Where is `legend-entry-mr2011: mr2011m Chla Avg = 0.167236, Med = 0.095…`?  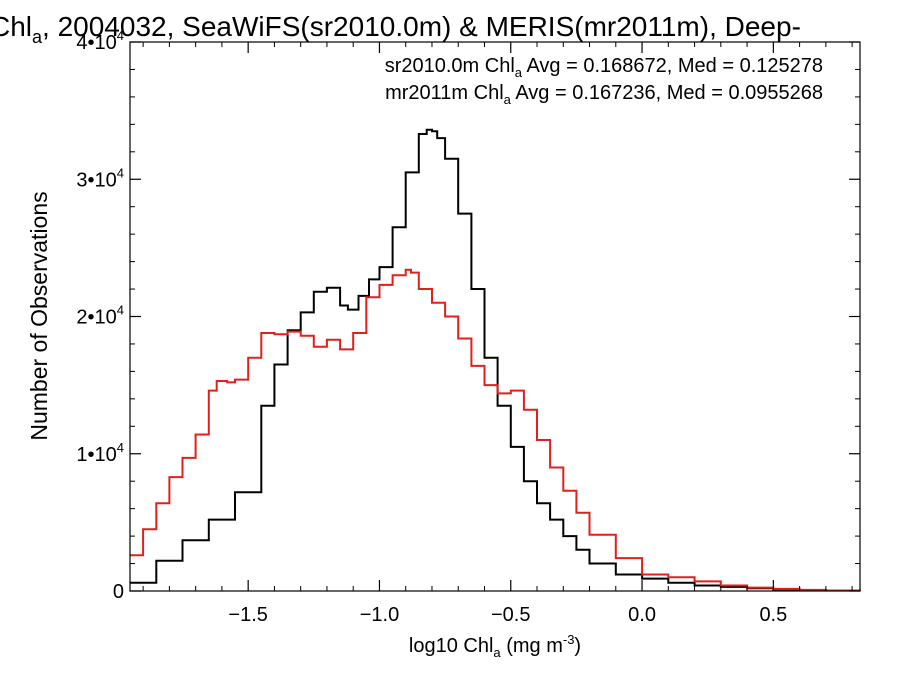 legend-entry-mr2011: mr2011m Chla Avg = 0.167236, Med = 0.095… is located at coordinates (604, 94).